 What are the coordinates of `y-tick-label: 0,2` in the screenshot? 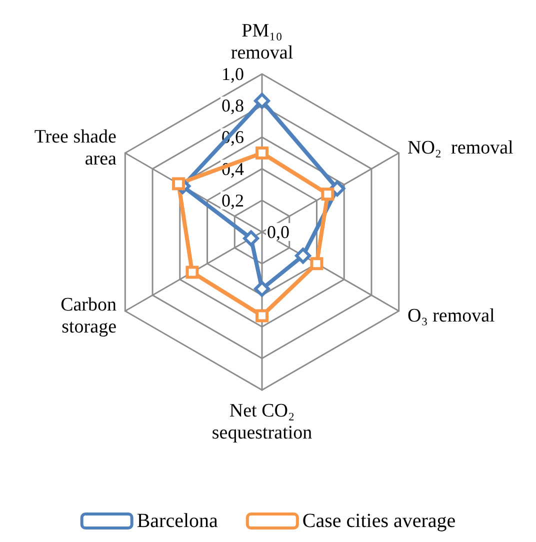 It's located at (233, 200).